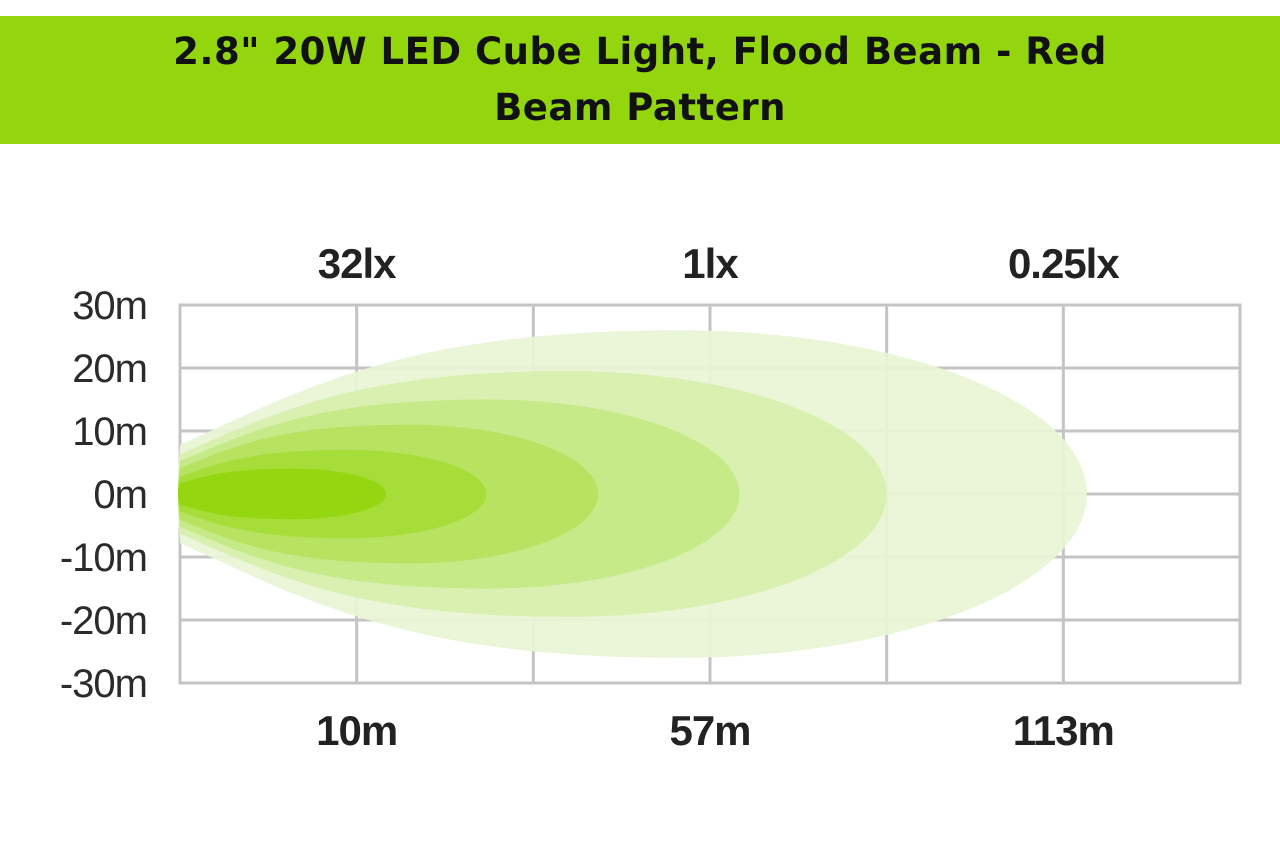 Image resolution: width=1280 pixels, height=853 pixels. I want to click on distance-label: 57m, so click(709, 730).